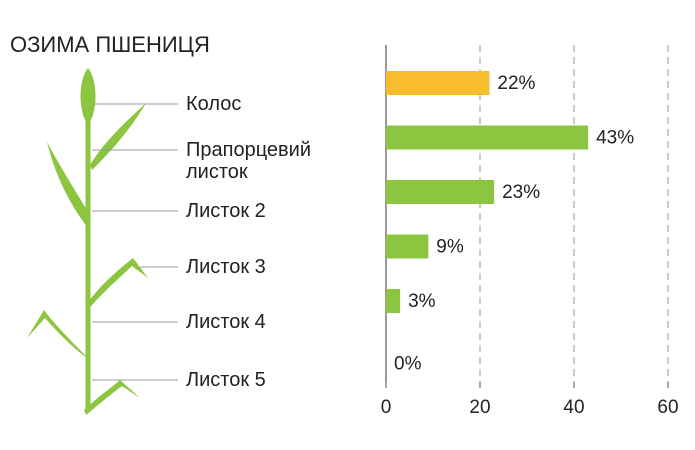  What do you see at coordinates (226, 267) in the screenshot?
I see `category-label: Листок 3` at bounding box center [226, 267].